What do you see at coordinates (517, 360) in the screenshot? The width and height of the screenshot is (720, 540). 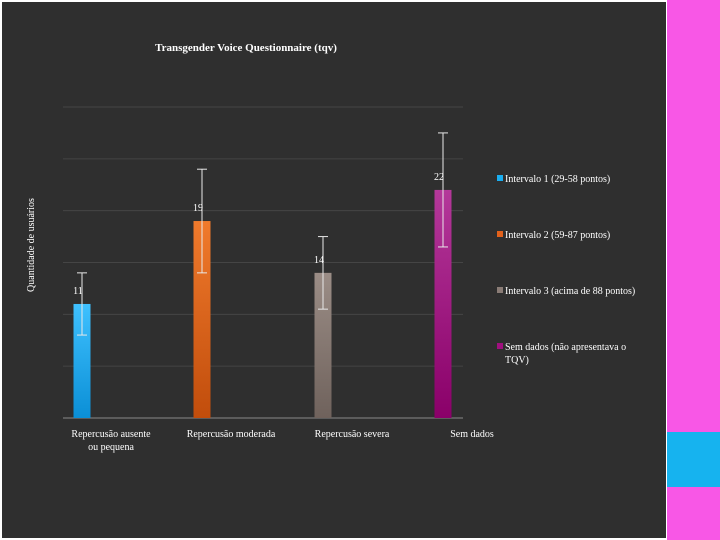 I see `legend-label-line: TQV)` at bounding box center [517, 360].